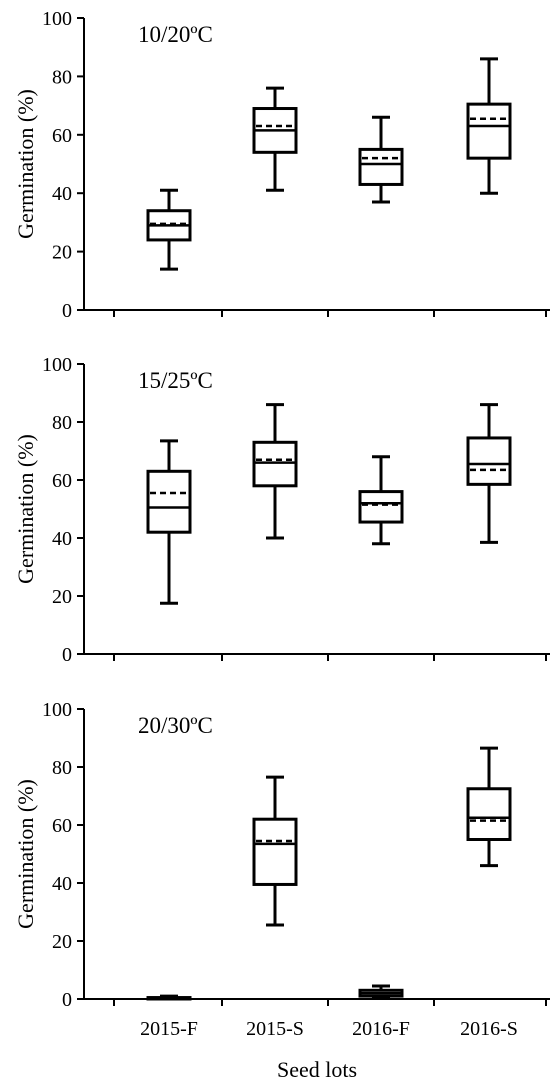 The image size is (550, 1086). I want to click on x-tick-label: 2016-S, so click(489, 1029).